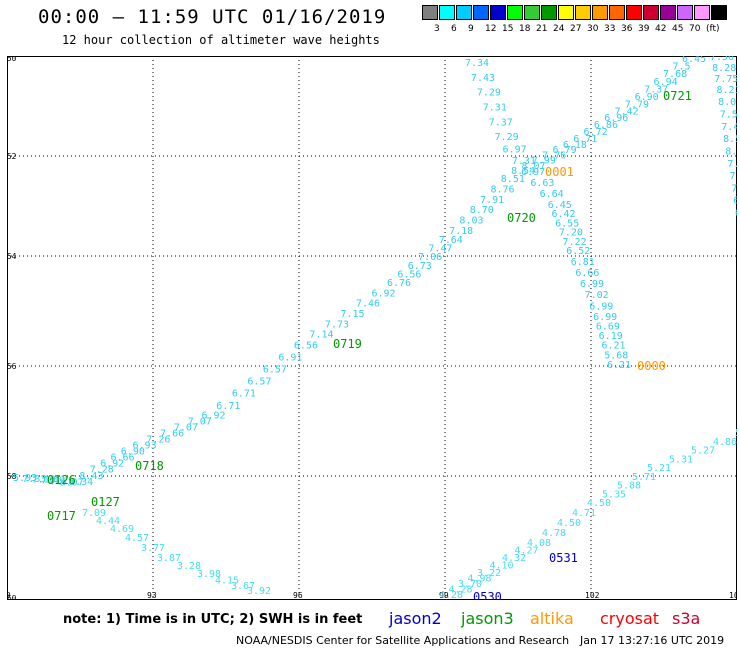 This screenshot has height=650, width=740. Describe the element at coordinates (108, 521) in the screenshot. I see `swh-value: 4.44` at that location.